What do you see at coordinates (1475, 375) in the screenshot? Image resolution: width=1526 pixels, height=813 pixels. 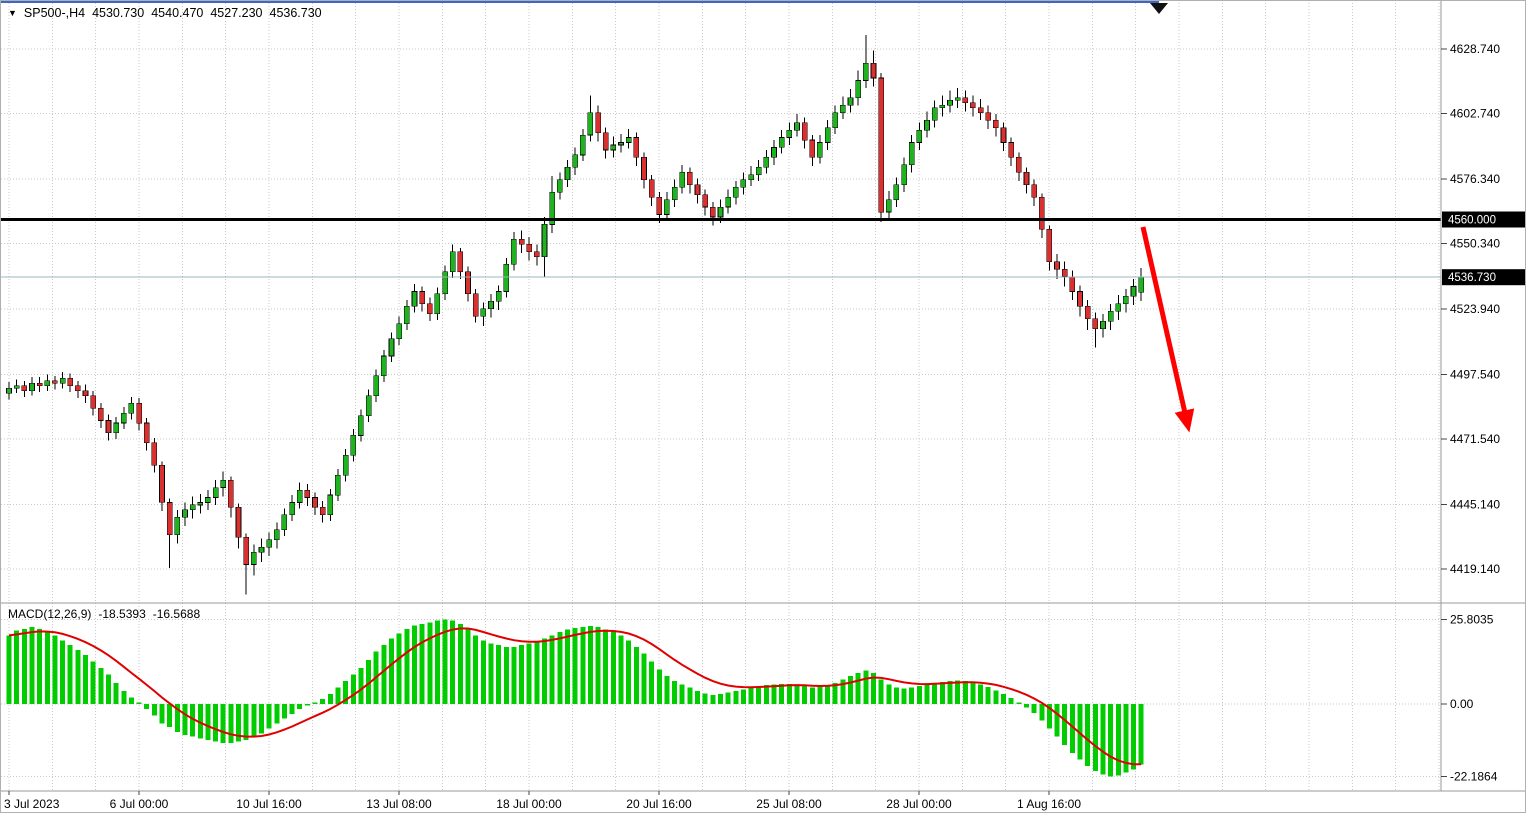 I see `svg-text: 4497.540` at bounding box center [1475, 375].